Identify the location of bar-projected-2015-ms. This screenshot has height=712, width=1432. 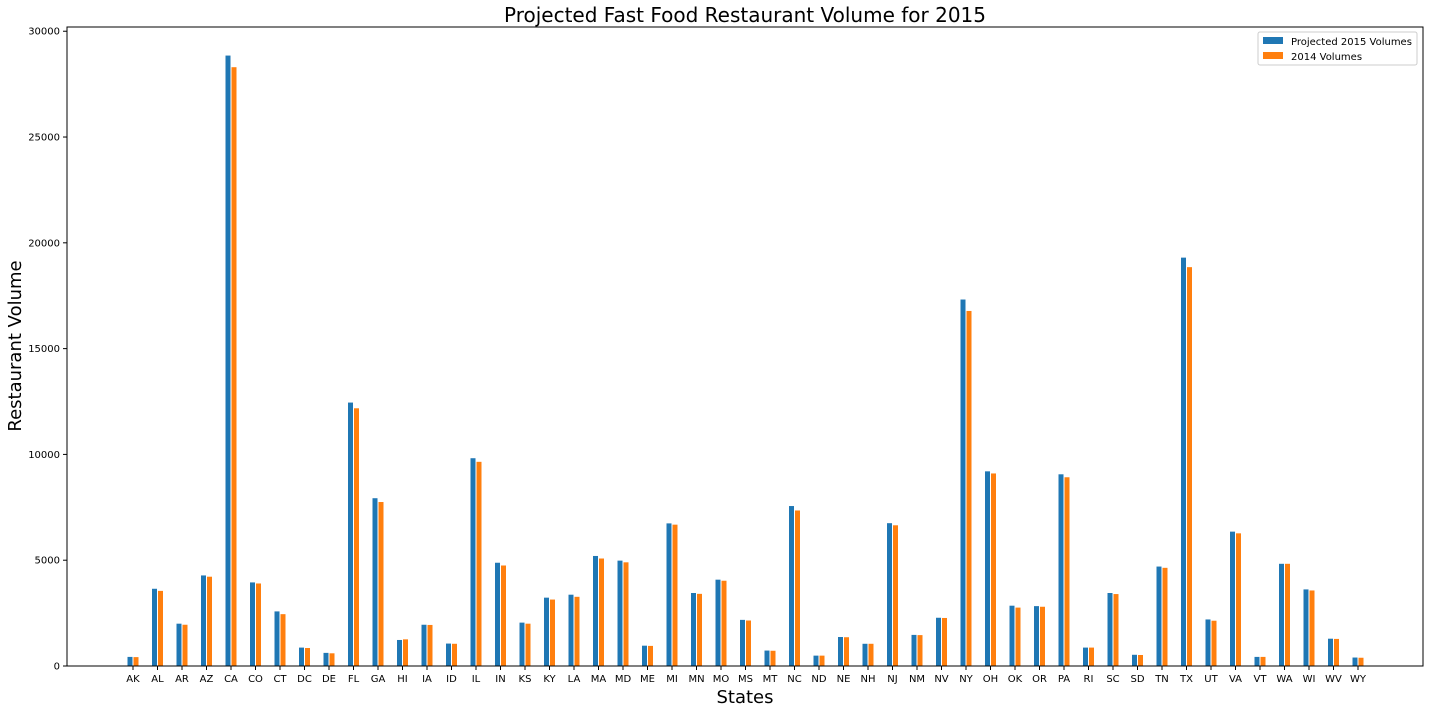
(742, 642).